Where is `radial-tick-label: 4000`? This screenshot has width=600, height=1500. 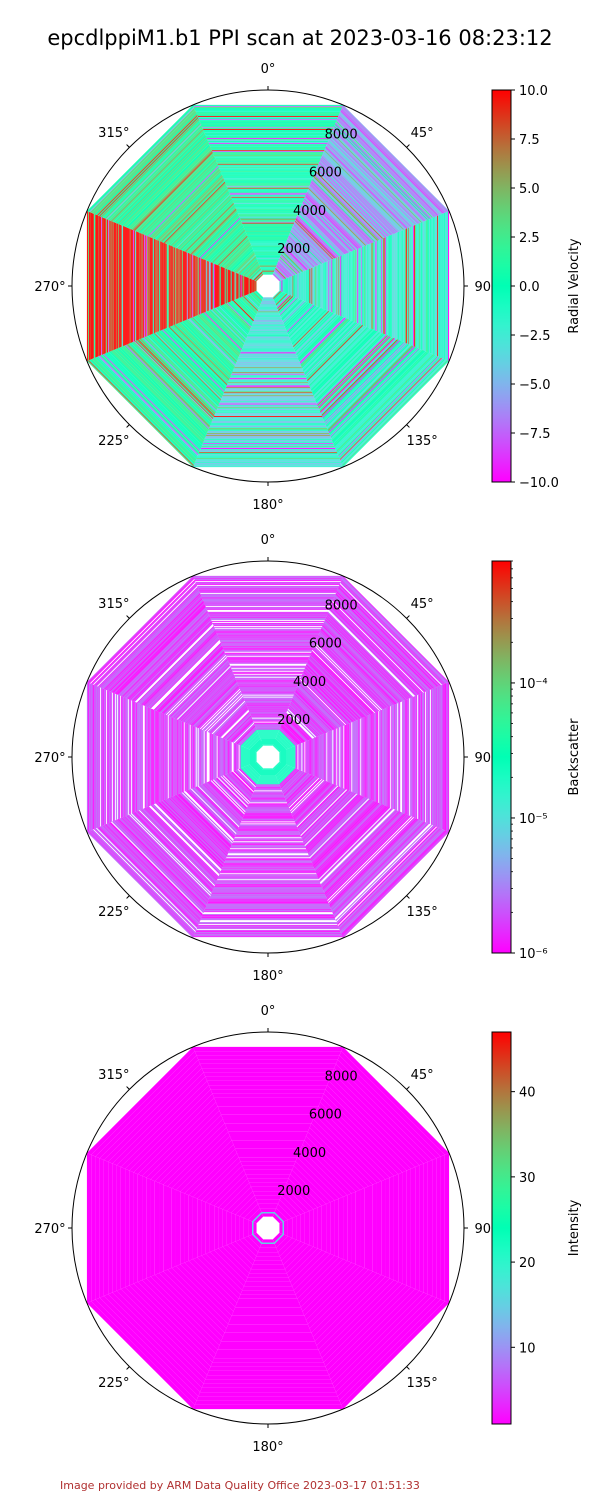 radial-tick-label: 4000 is located at coordinates (309, 211).